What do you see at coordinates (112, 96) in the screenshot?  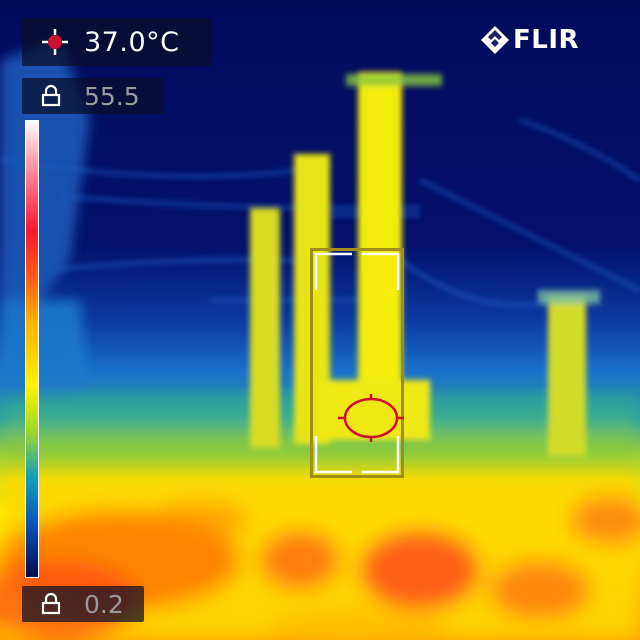 I see `scale-max-value: 55.5` at bounding box center [112, 96].